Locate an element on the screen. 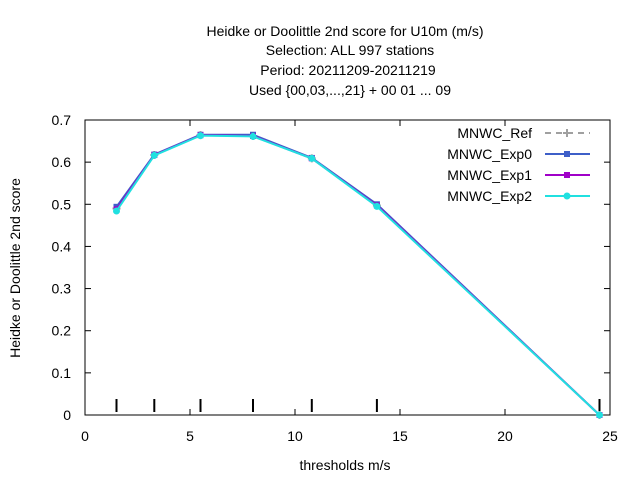 The height and width of the screenshot is (480, 640). legend-label: MNWC_Exp2 is located at coordinates (489, 196).